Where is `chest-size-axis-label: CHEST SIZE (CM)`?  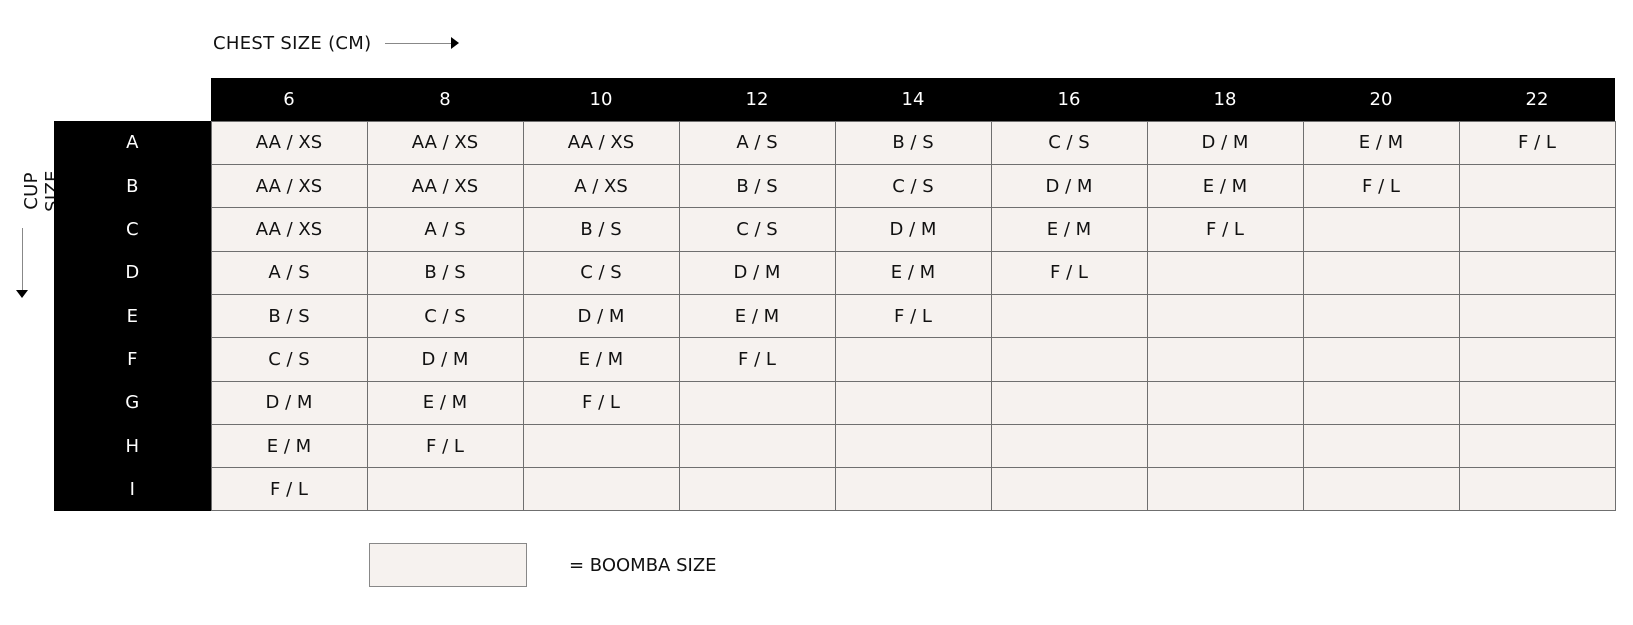
chest-size-axis-label: CHEST SIZE (CM) is located at coordinates (336, 43).